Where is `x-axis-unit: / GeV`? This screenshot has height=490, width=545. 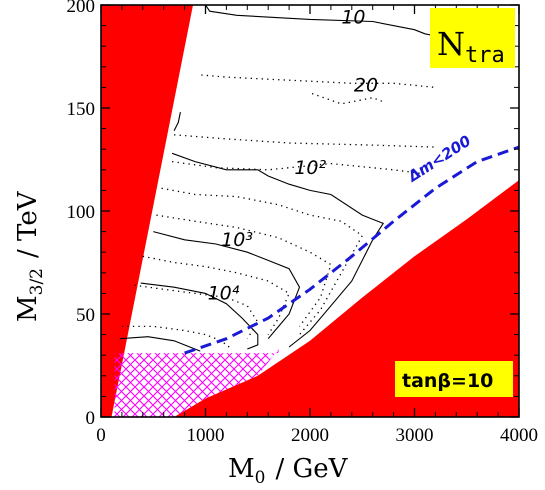
x-axis-unit: / GeV is located at coordinates (311, 469).